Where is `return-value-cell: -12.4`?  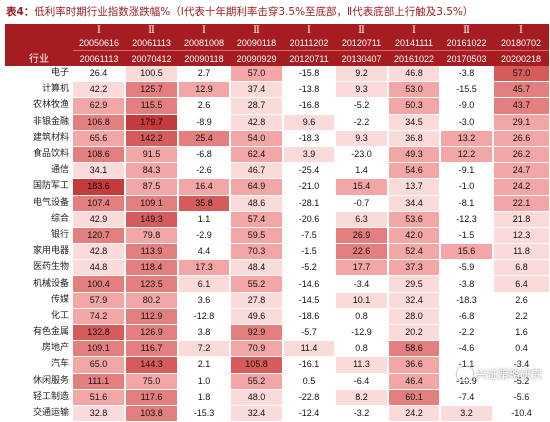
return-value-cell: -12.4 is located at coordinates (308, 413).